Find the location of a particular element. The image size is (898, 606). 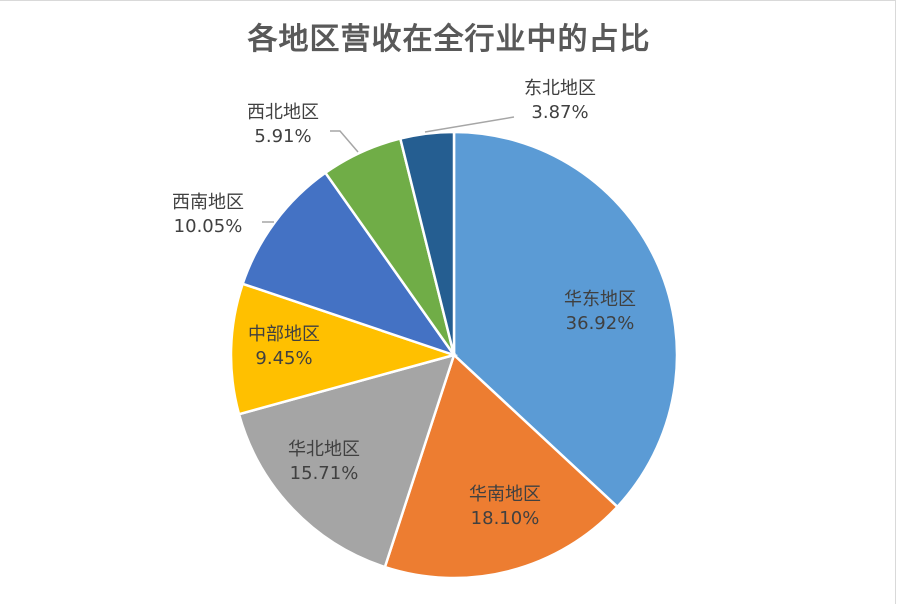

slice-category-label-4: 西南地区 is located at coordinates (208, 202).